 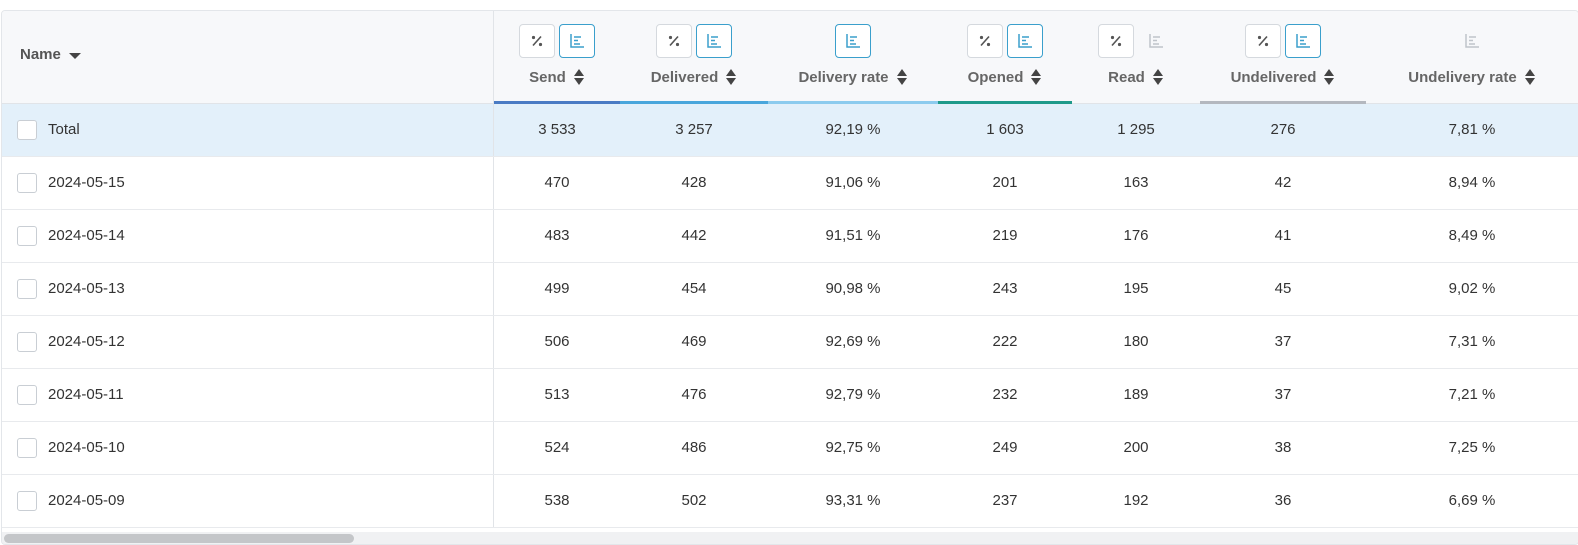 I want to click on cell-send: 538, so click(x=557, y=500).